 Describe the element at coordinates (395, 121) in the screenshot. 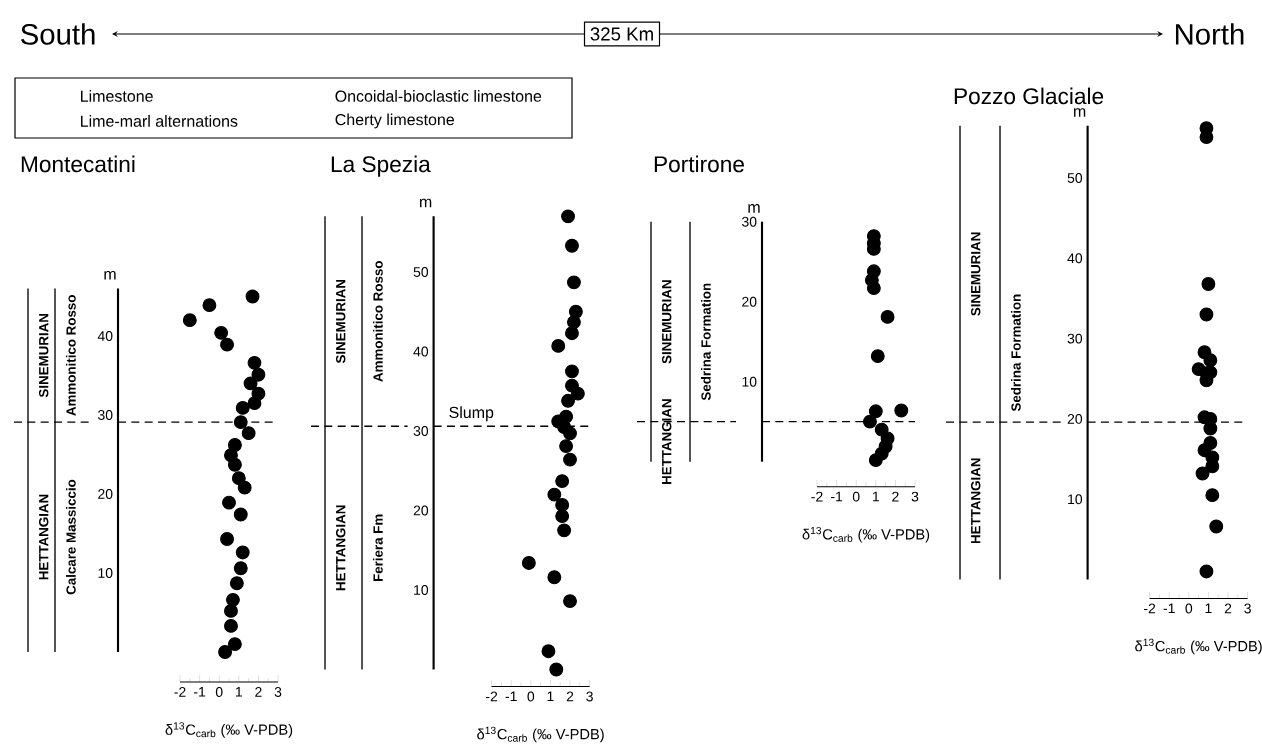

I see `text: Cherty limestone` at that location.